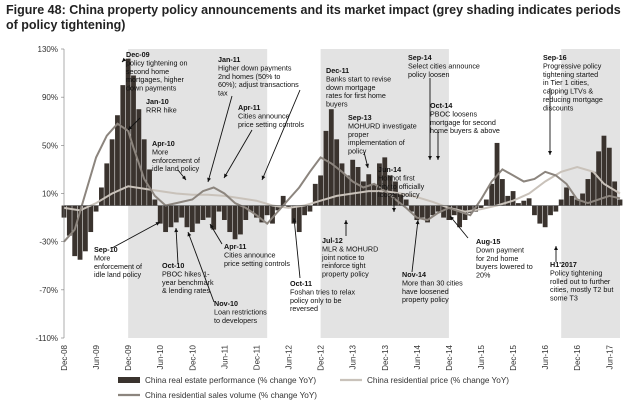 This screenshot has height=406, width=640. Describe the element at coordinates (504, 266) in the screenshot. I see `annotation-text-line: buyers lowered to` at that location.